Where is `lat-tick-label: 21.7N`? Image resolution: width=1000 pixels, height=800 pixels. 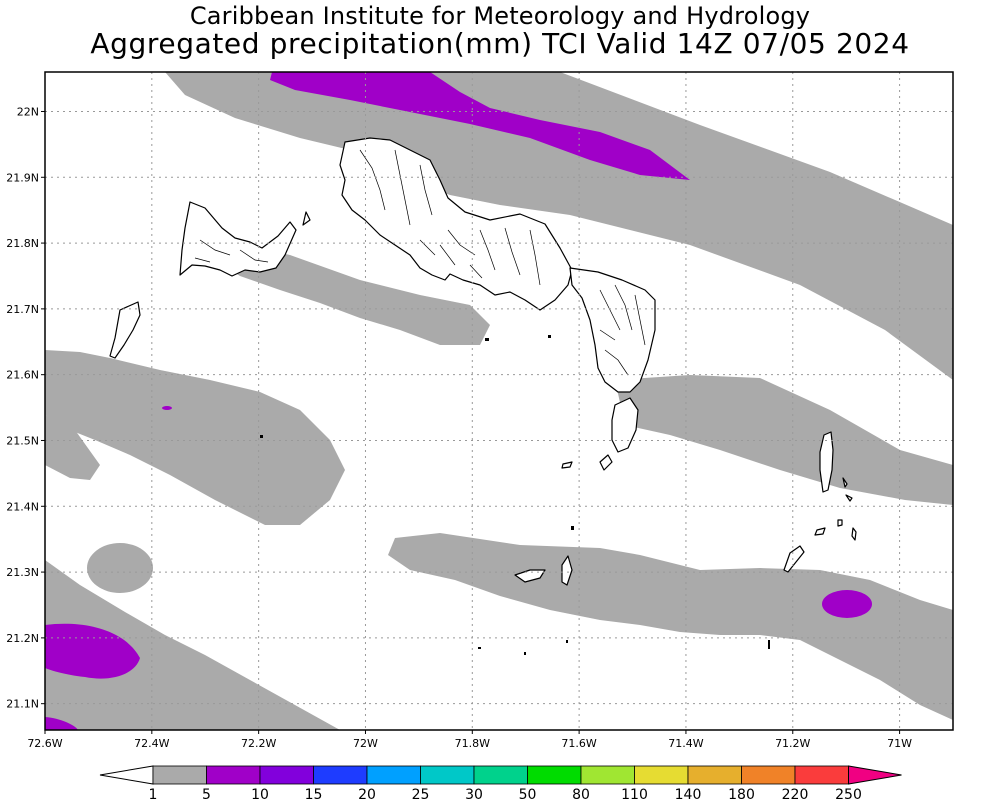 lat-tick-label: 21.7N is located at coordinates (22, 309).